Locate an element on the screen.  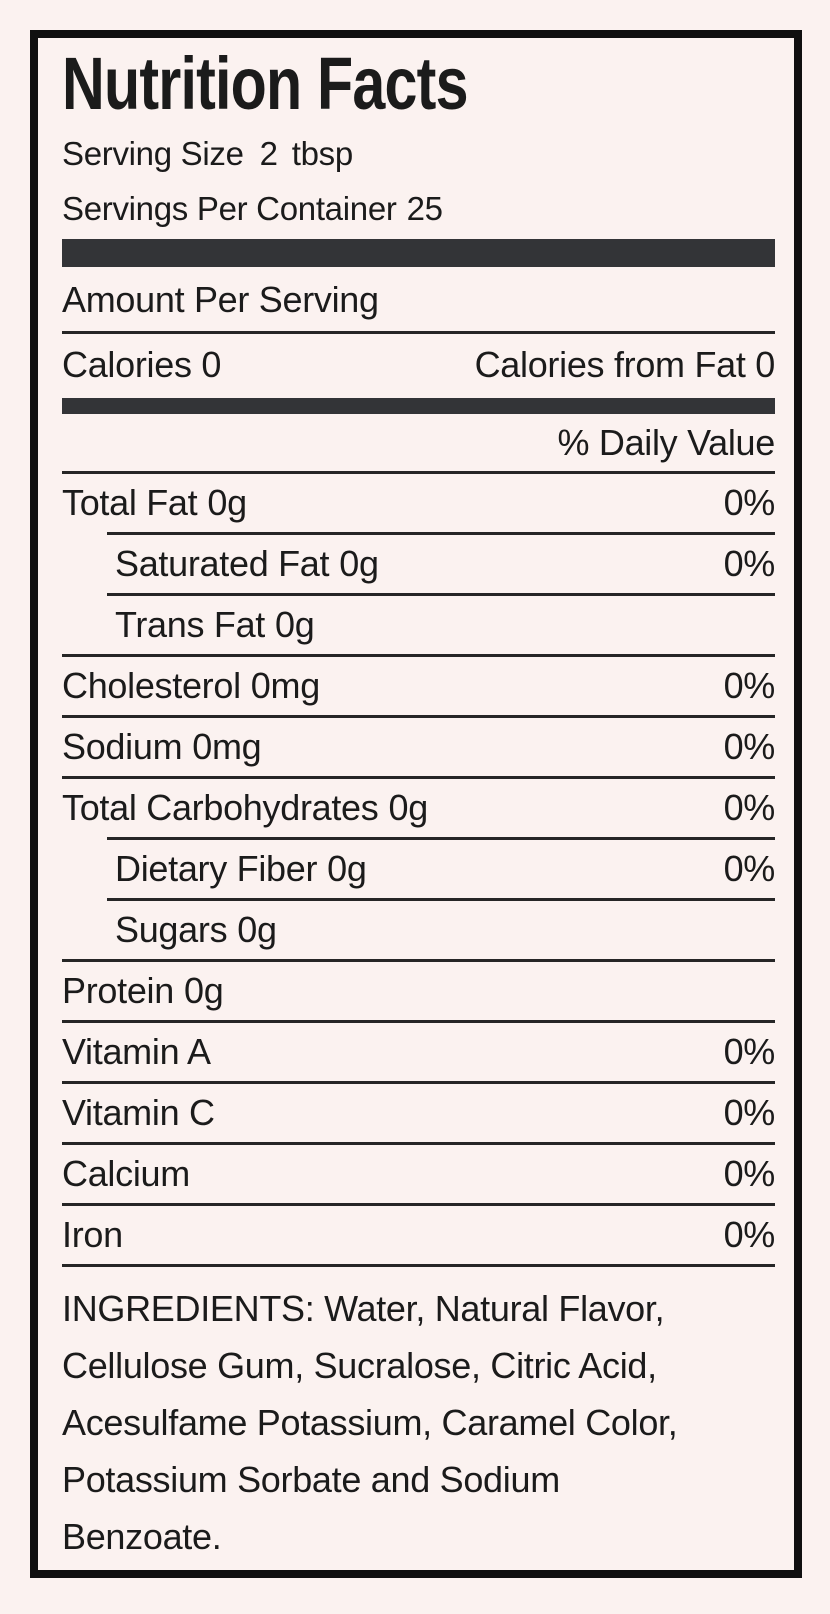
serving-size-value: 2 is located at coordinates (268, 153).